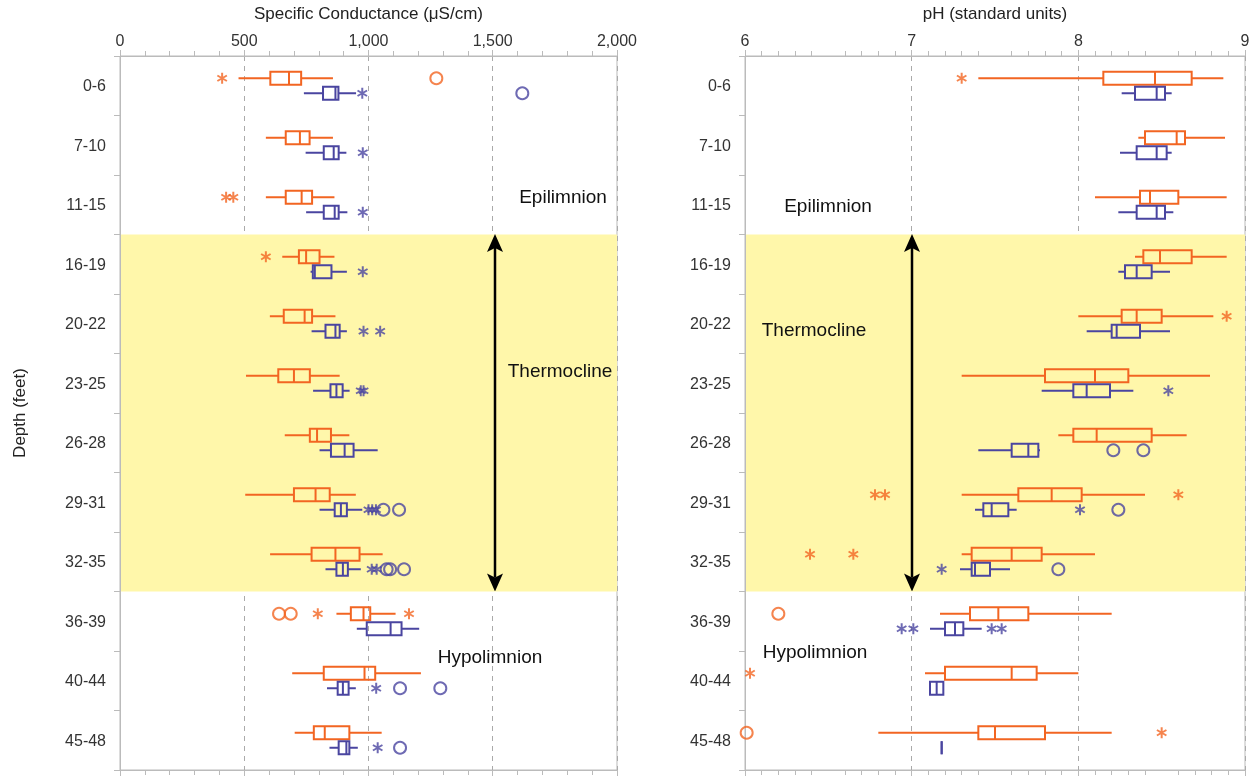 The width and height of the screenshot is (1256, 778). Describe the element at coordinates (745, 40) in the screenshot. I see `x-tick-label: 6` at that location.